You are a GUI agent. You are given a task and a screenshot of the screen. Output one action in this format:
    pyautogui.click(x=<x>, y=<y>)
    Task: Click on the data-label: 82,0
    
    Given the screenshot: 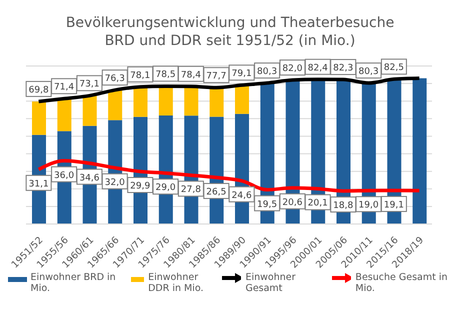 What is the action you would take?
    pyautogui.click(x=292, y=69)
    